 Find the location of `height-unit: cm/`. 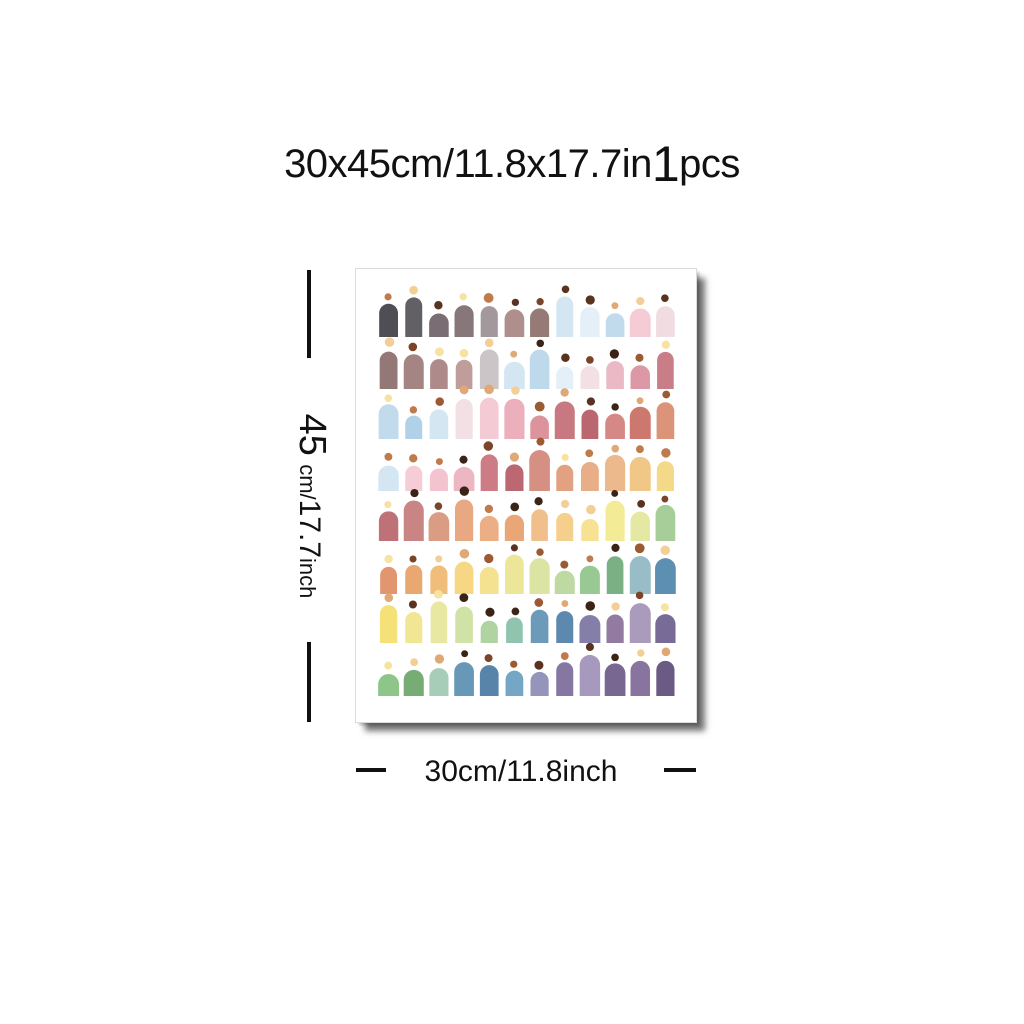

height-unit: cm/ is located at coordinates (307, 482).